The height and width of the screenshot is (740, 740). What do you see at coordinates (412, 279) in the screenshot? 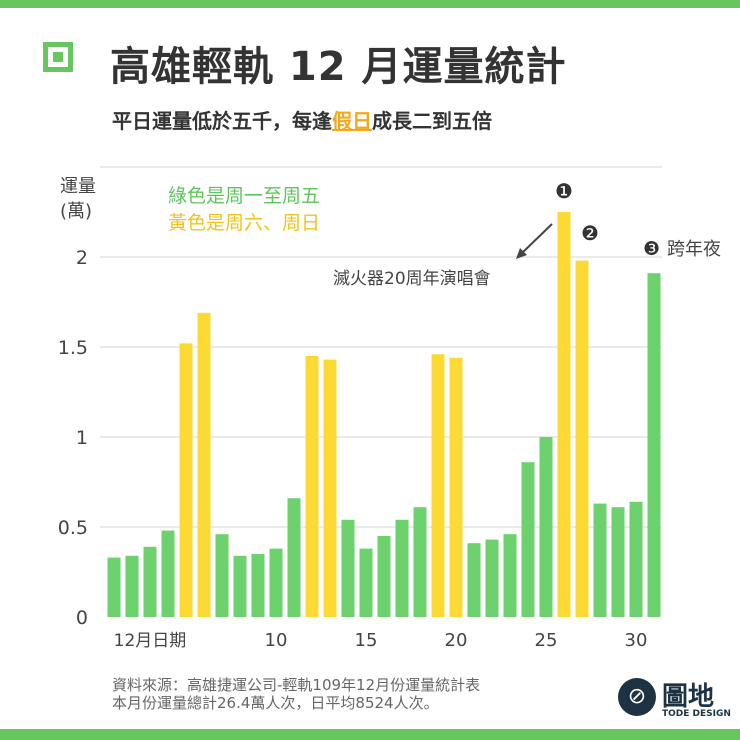
I see `annotation-text-1: 滅火器20周年演唱會` at bounding box center [412, 279].